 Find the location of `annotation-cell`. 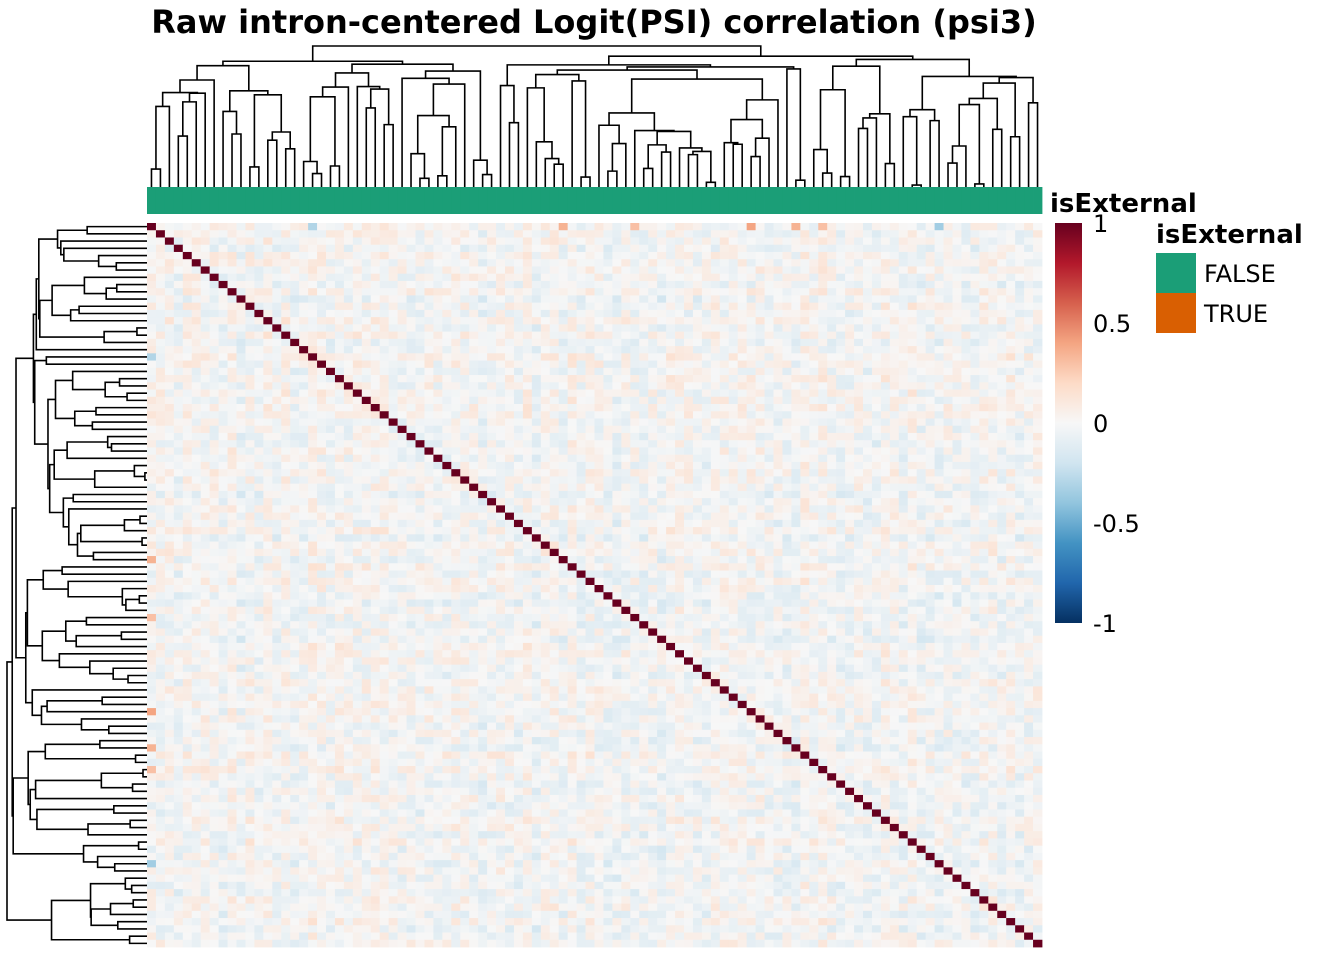

annotation-cell is located at coordinates (232, 200).